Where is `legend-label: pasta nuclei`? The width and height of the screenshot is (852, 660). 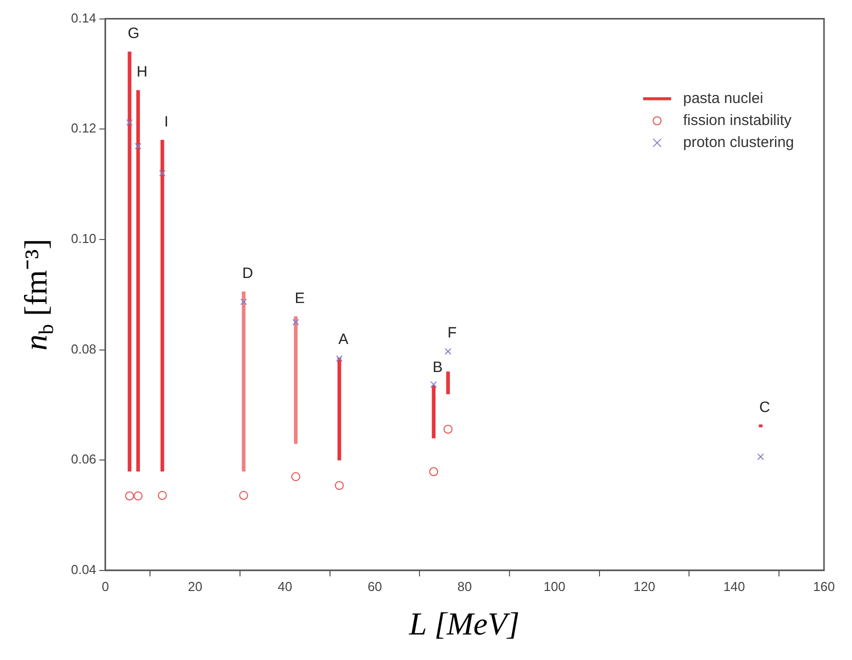 legend-label: pasta nuclei is located at coordinates (723, 98).